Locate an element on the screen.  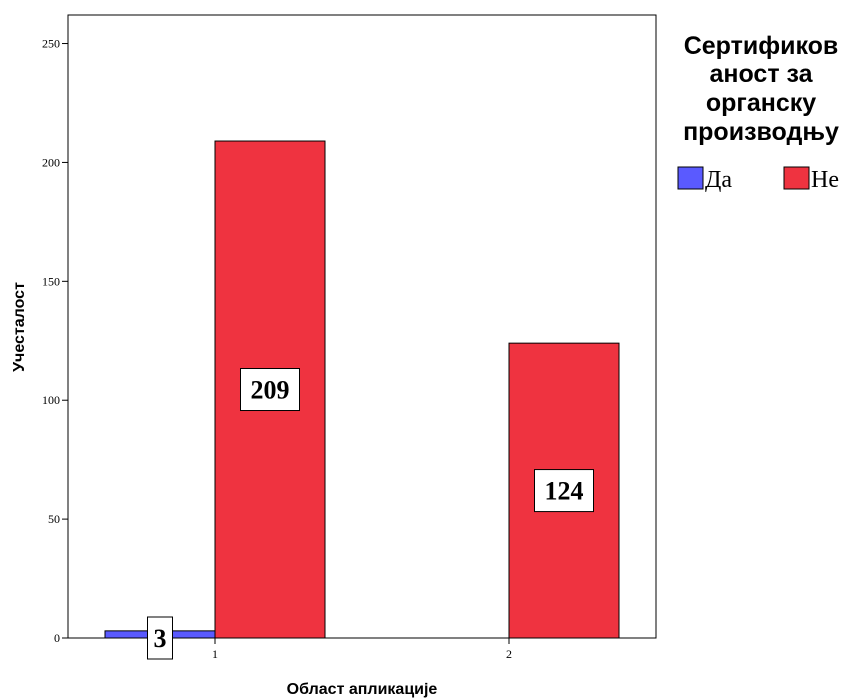
x-tick-label: 1 is located at coordinates (215, 654).